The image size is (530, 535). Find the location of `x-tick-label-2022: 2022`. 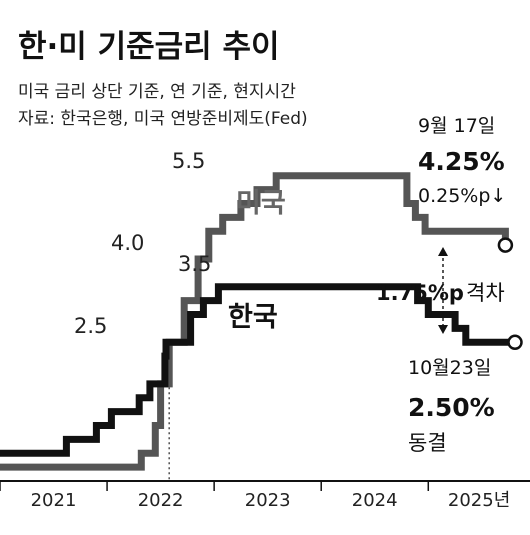

x-tick-label-2022: 2022 is located at coordinates (161, 500).